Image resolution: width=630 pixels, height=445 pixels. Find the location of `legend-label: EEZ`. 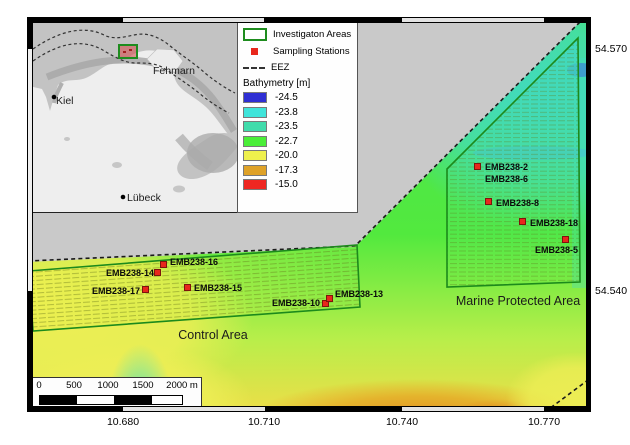

legend-label: EEZ is located at coordinates (280, 67).